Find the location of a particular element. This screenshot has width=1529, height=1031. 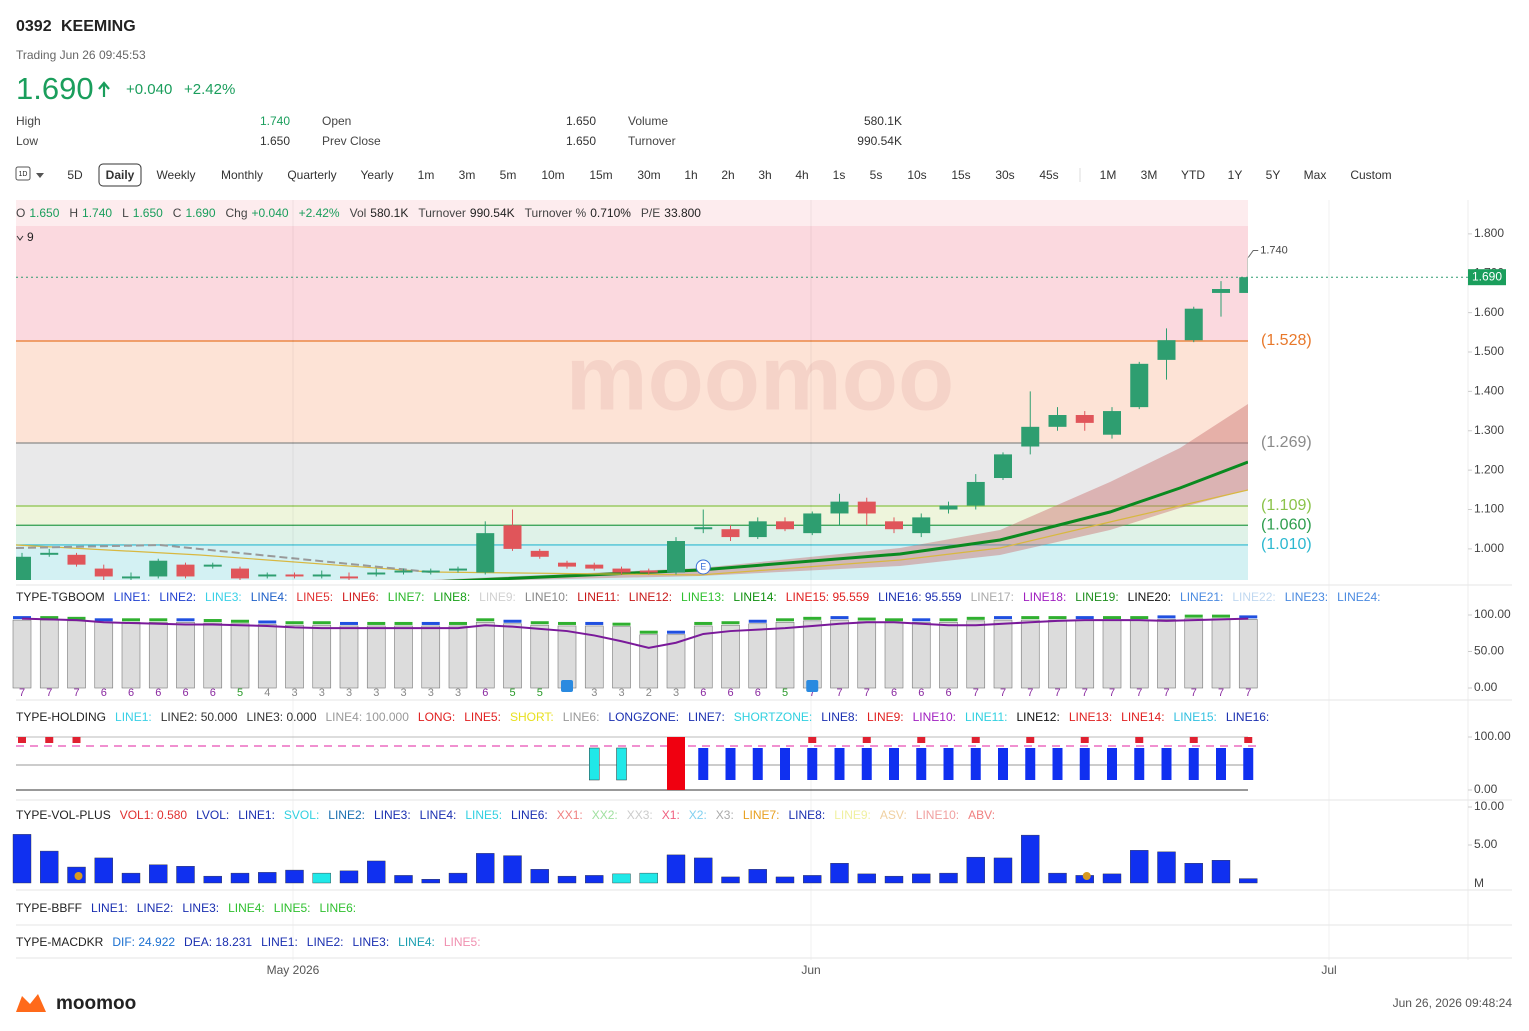

ohlc-value: +2.42% is located at coordinates (319, 213).